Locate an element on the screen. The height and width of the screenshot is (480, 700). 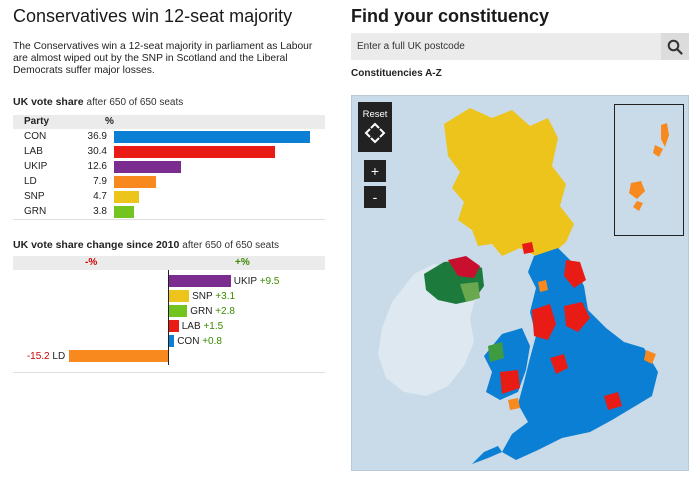
change-value: +2.8 is located at coordinates (225, 311).